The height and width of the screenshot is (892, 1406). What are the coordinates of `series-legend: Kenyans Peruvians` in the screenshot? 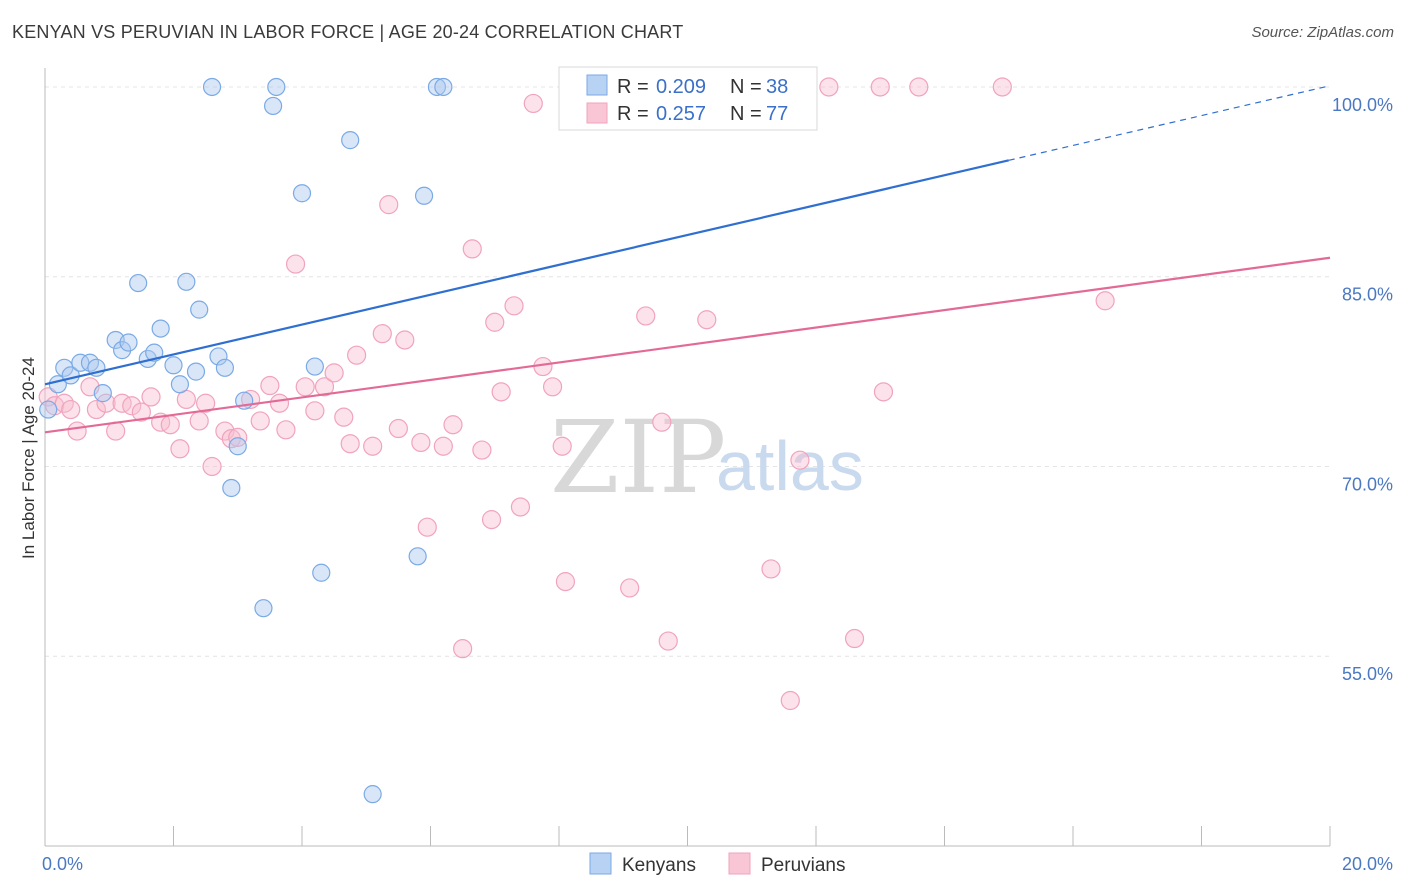 It's located at (717, 864).